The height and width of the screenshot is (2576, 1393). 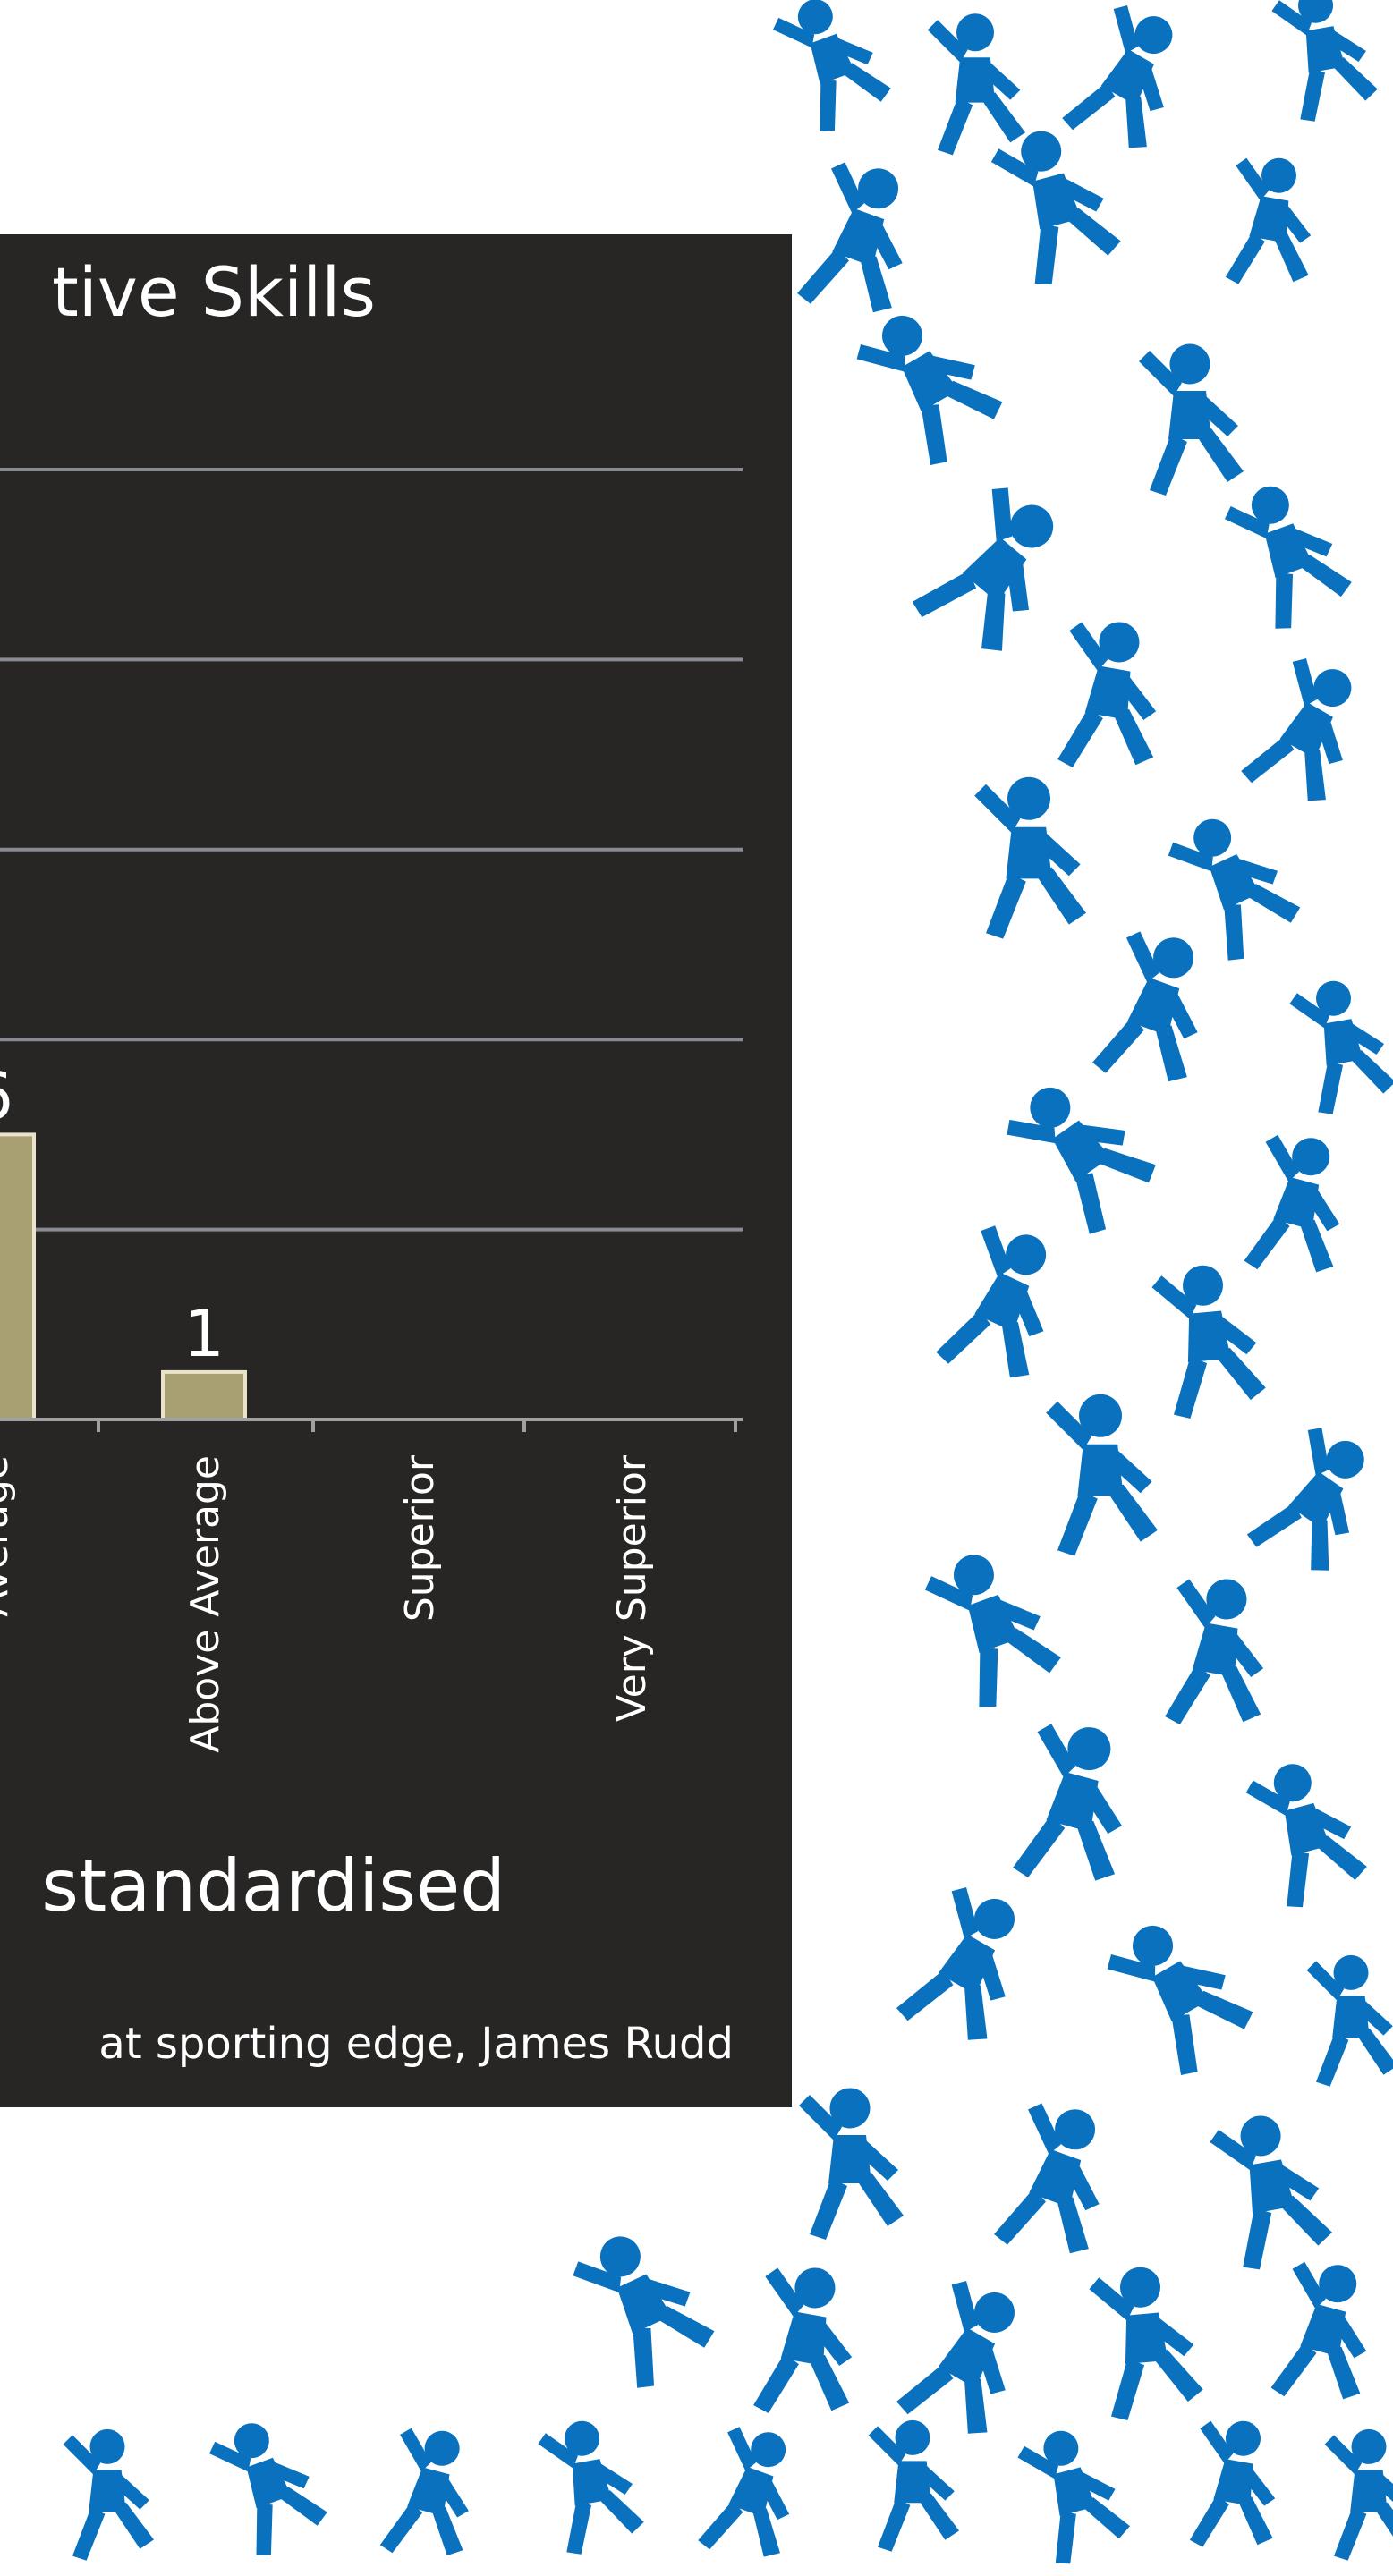 I want to click on data-label: 1, so click(x=204, y=1333).